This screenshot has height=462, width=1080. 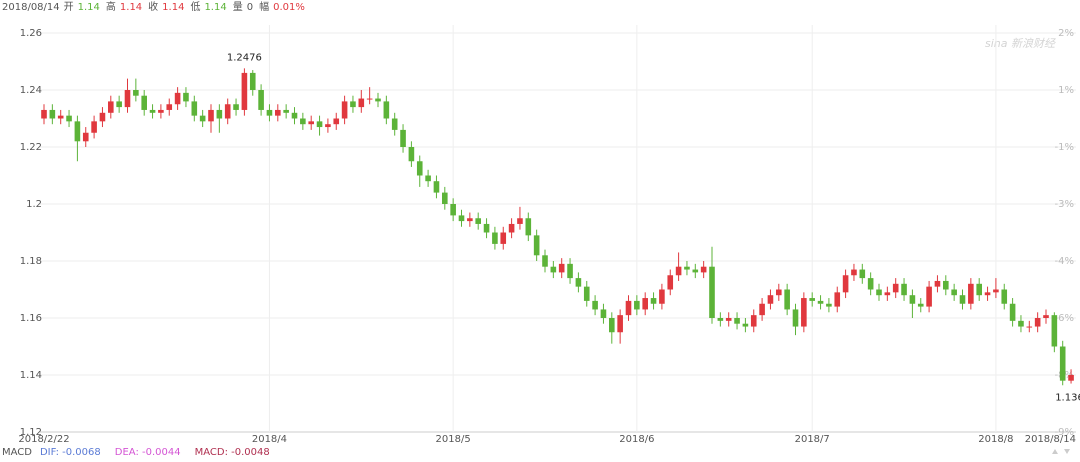 What do you see at coordinates (250, 7) in the screenshot?
I see `header-value: 0` at bounding box center [250, 7].